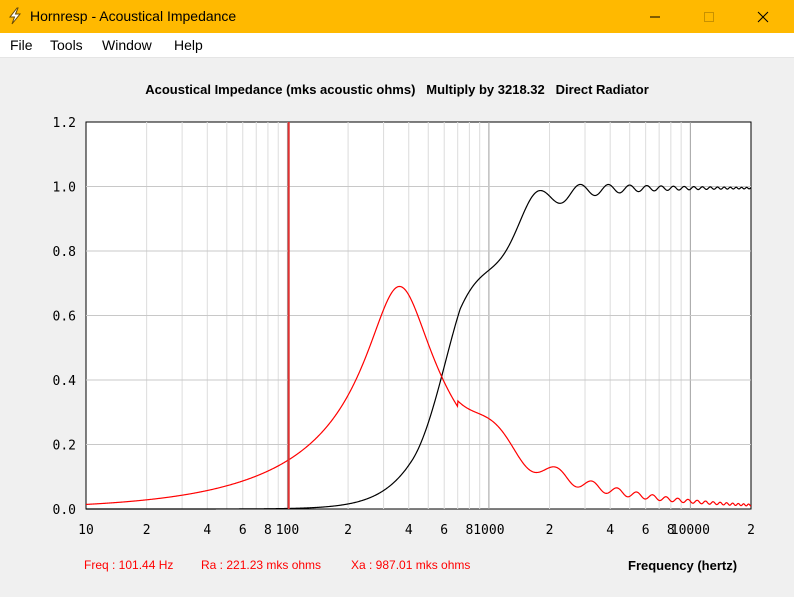 The width and height of the screenshot is (794, 597). Describe the element at coordinates (488, 530) in the screenshot. I see `x-tick-label: 1000` at that location.